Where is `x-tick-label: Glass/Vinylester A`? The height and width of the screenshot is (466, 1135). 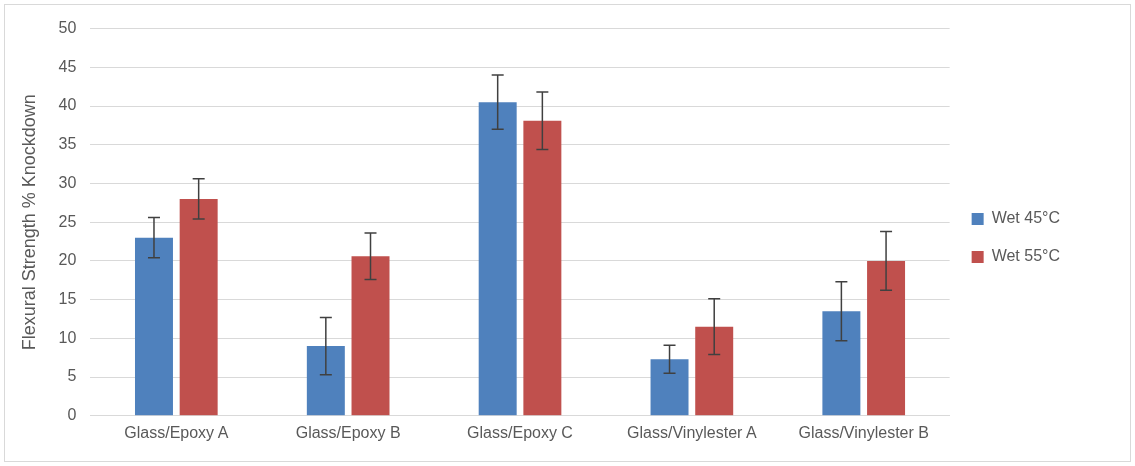
x-tick-label: Glass/Vinylester A is located at coordinates (692, 432).